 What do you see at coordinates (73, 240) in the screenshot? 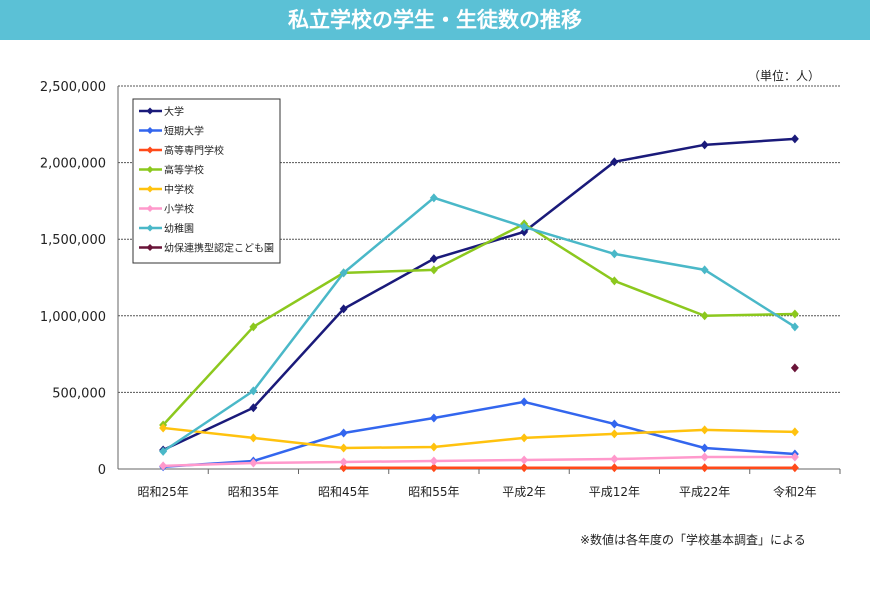
I see `y-tick-label: 1,500,000` at bounding box center [73, 240].